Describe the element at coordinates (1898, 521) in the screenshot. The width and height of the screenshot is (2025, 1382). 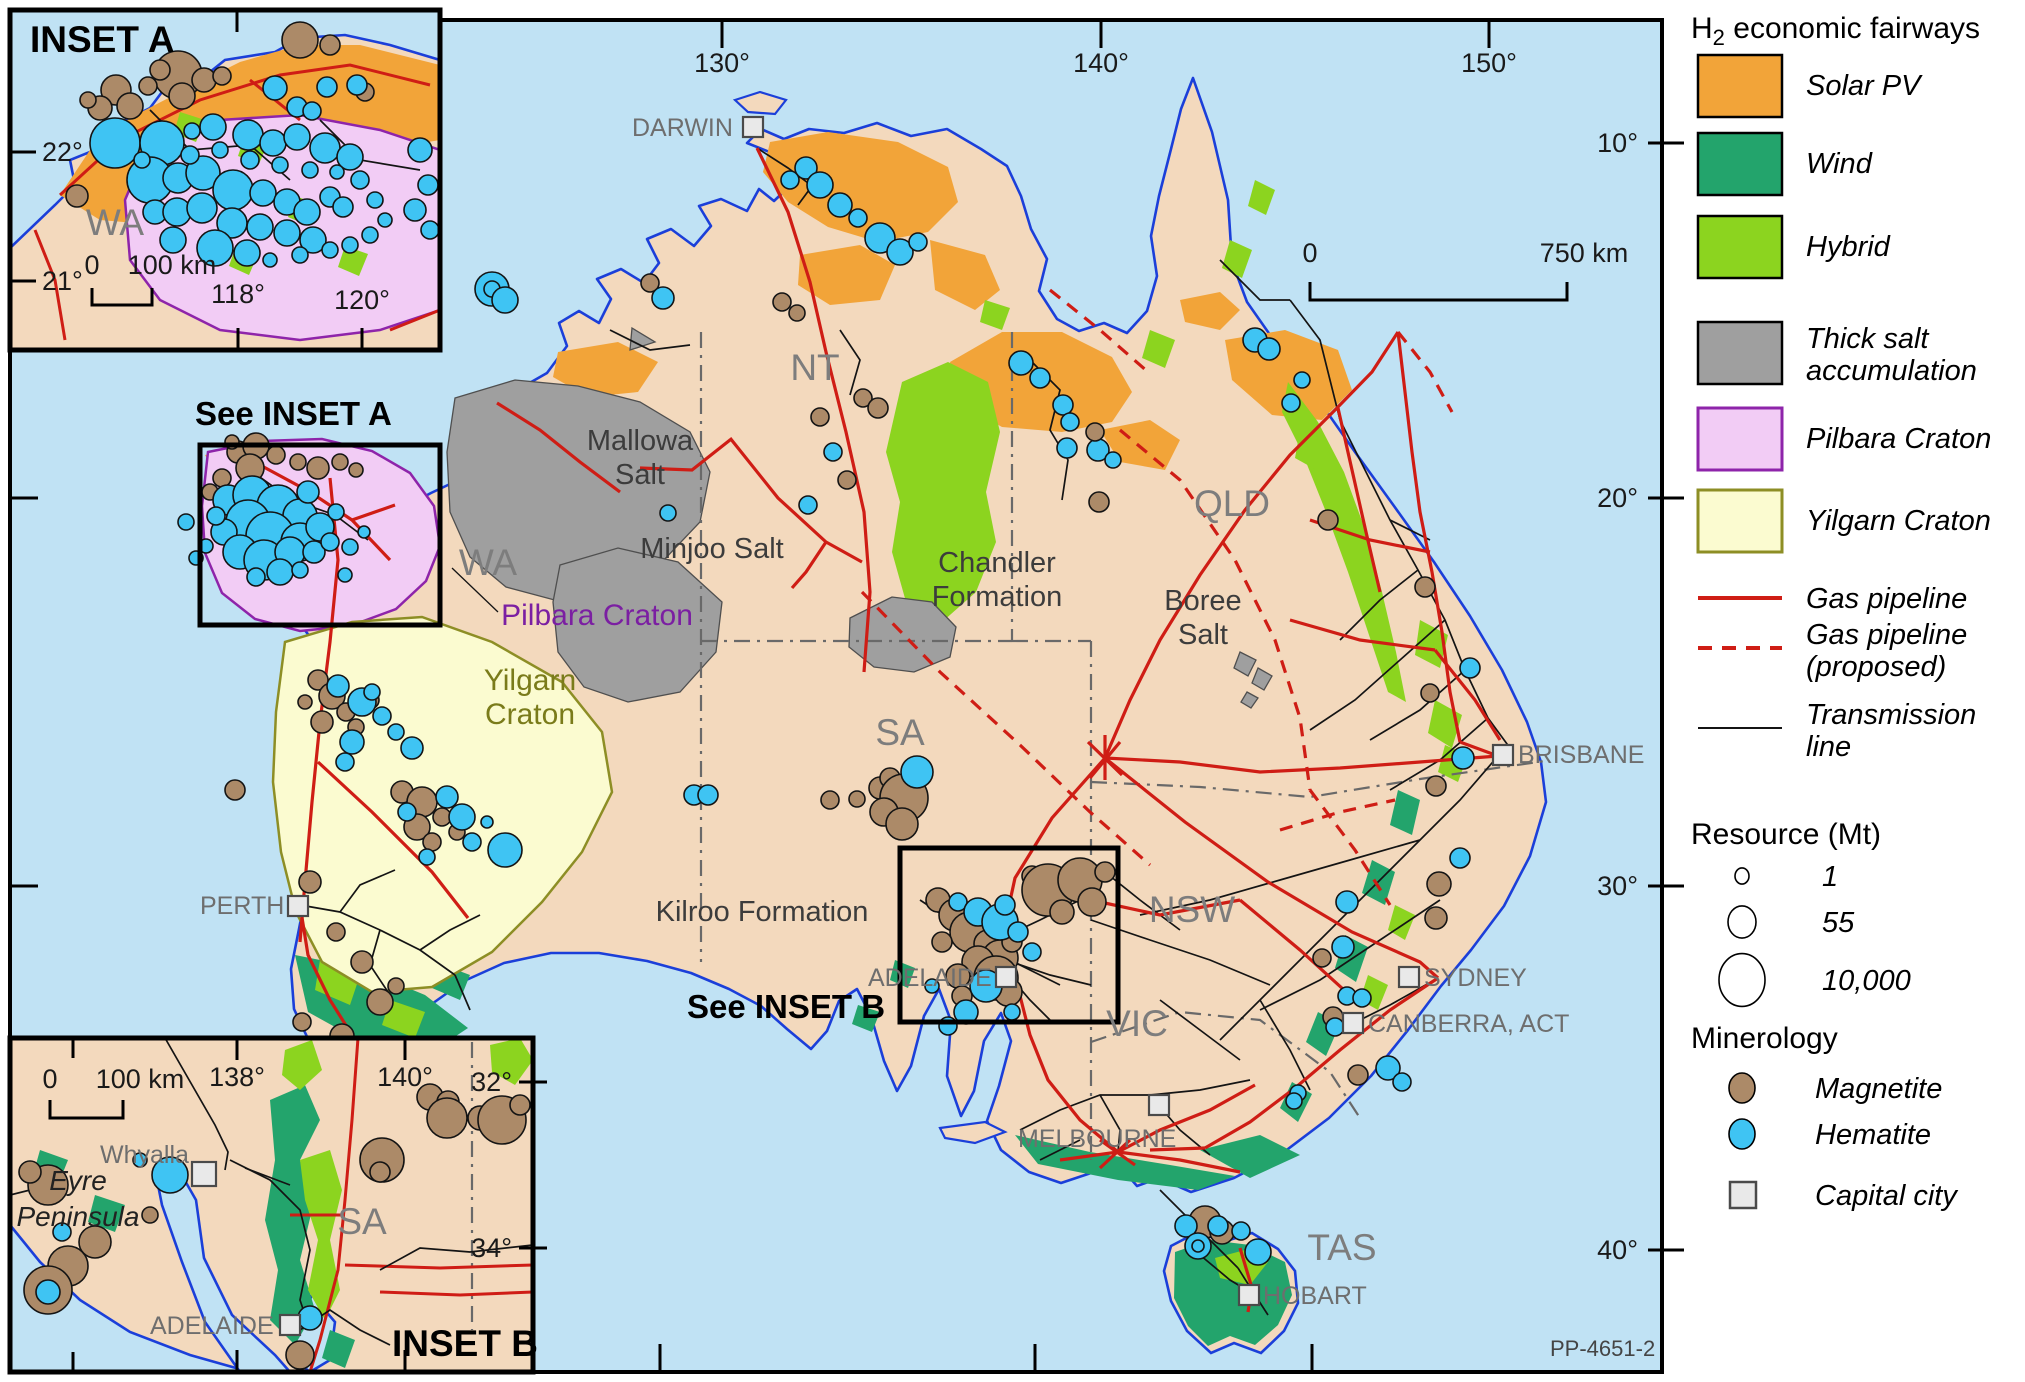
I see `legend-fairway-label: Yilgarn Craton` at that location.